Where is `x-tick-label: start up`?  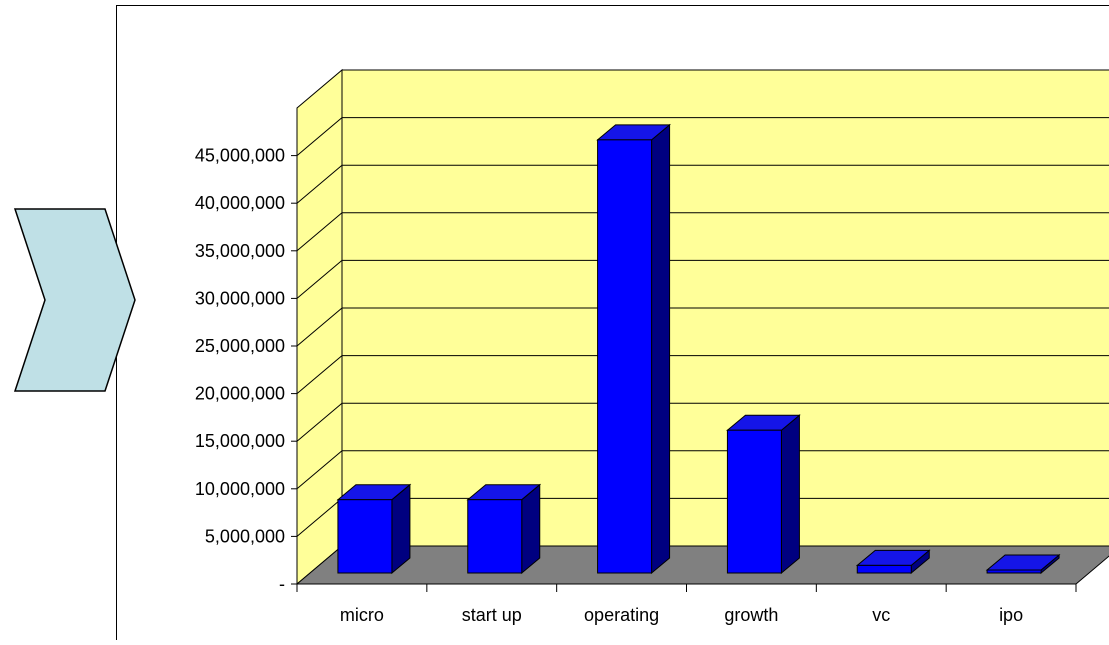
x-tick-label: start up is located at coordinates (492, 615).